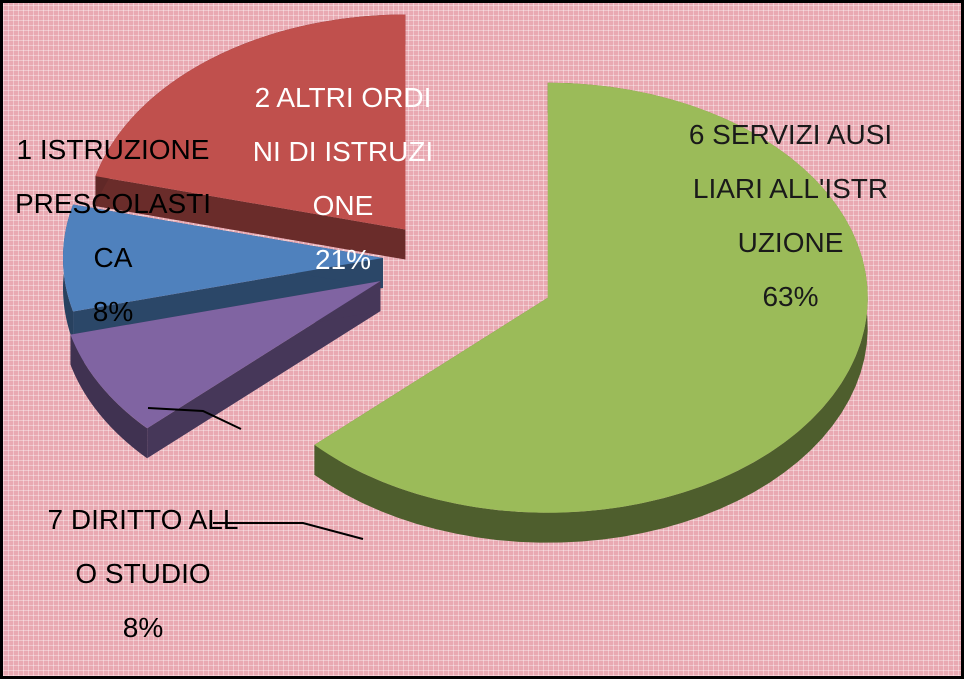 The image size is (964, 679). What do you see at coordinates (790, 188) in the screenshot?
I see `category-label: 6 SERVIZI AUSILIARI ALL'ISTRUZIONE` at bounding box center [790, 188].